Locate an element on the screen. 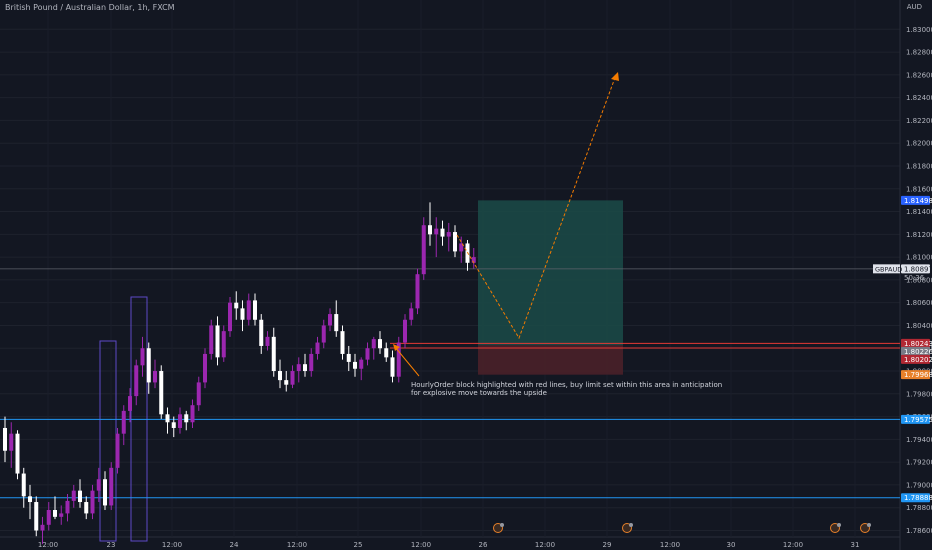 This screenshot has width=932, height=550. price-label: 1.78888 is located at coordinates (916, 498).